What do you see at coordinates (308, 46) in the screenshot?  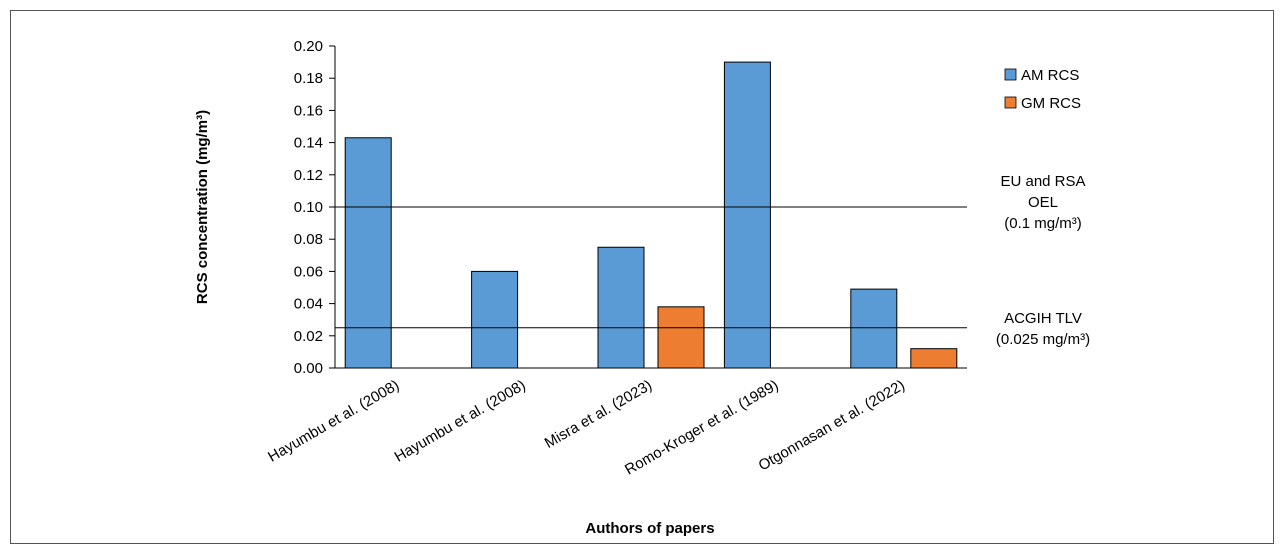 I see `y-tick-label: 0.20` at bounding box center [308, 46].